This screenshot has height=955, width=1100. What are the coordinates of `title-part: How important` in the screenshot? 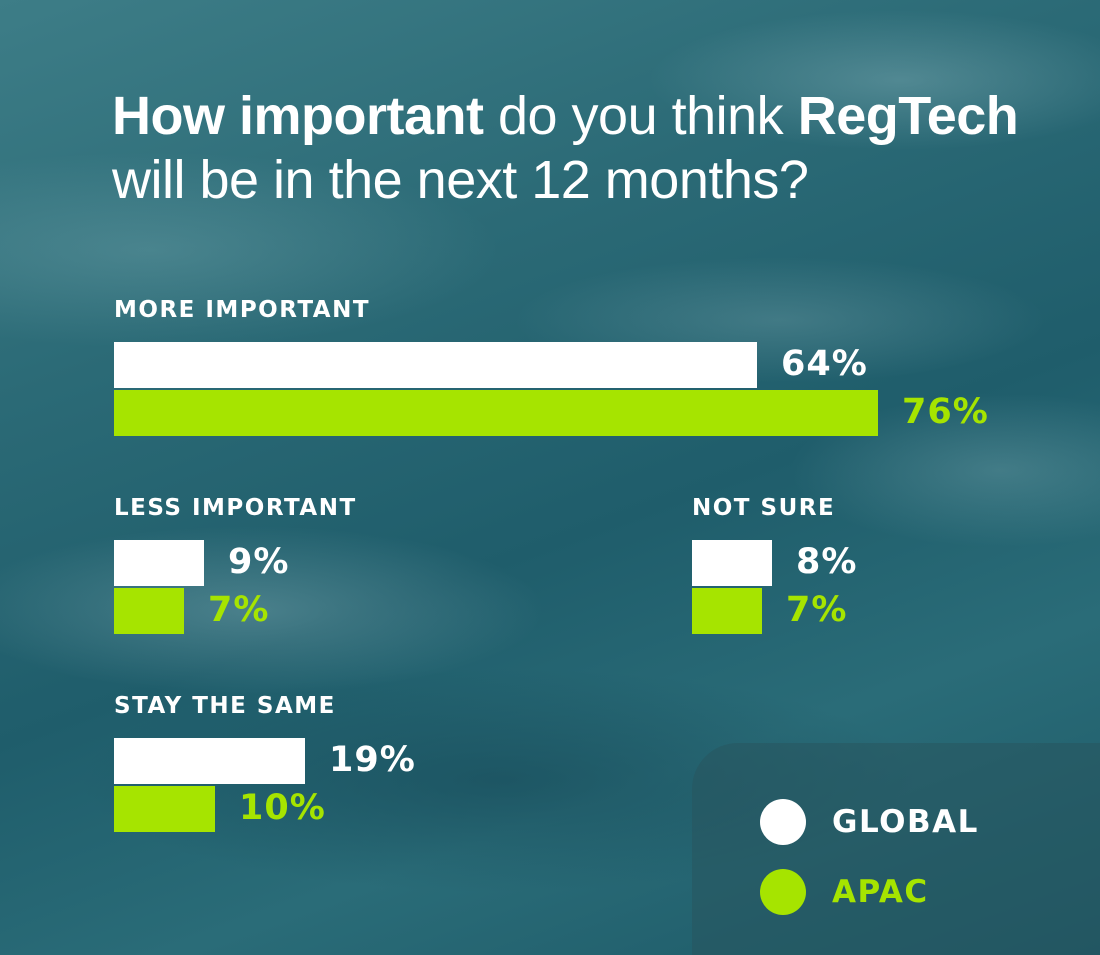 It's located at (298, 116).